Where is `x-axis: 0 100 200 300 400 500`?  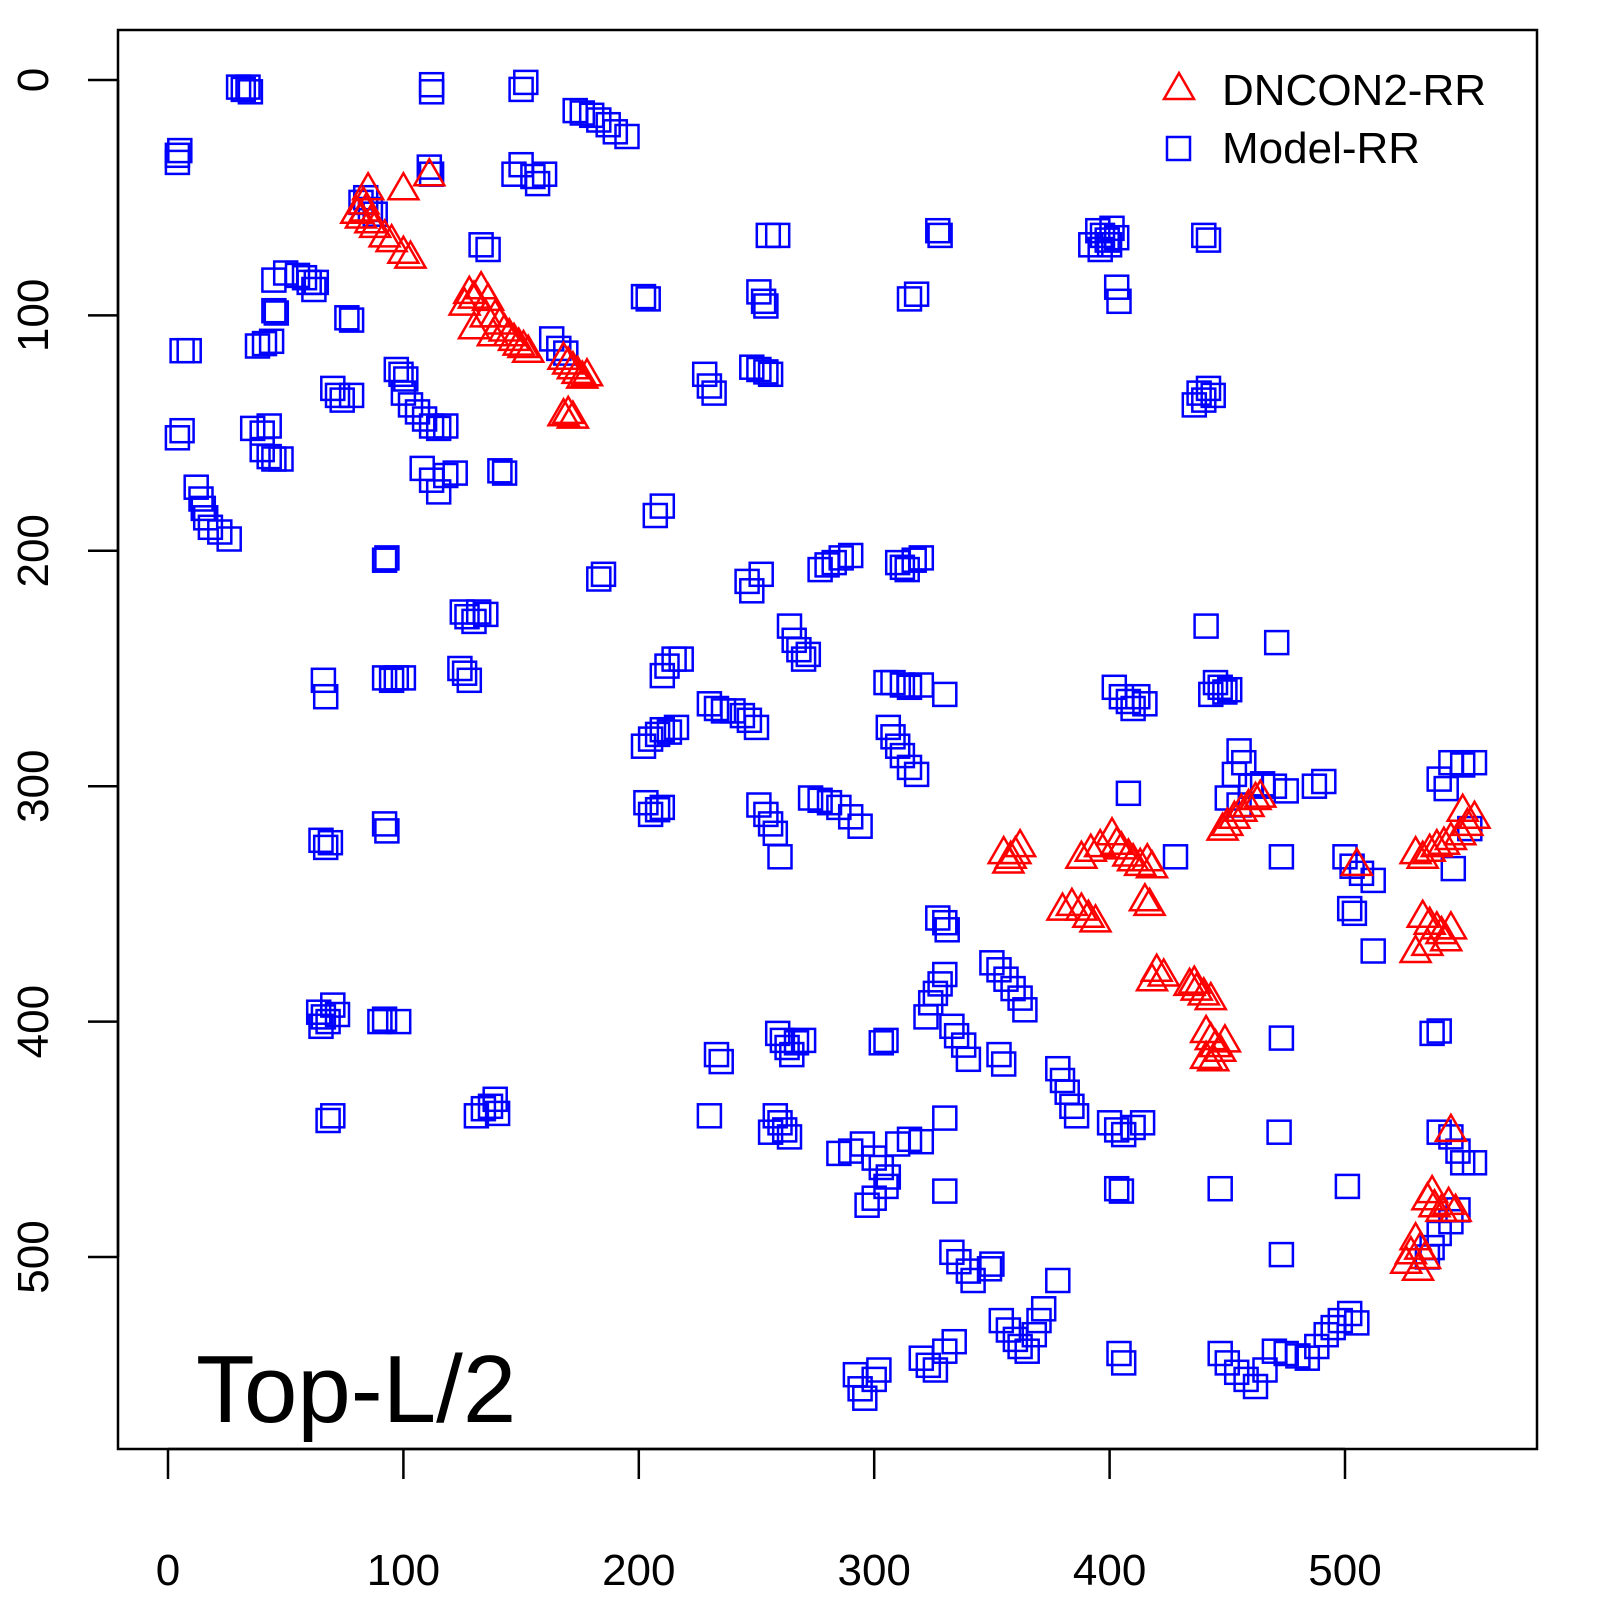 x-axis: 0 100 200 300 400 500 is located at coordinates (769, 1521).